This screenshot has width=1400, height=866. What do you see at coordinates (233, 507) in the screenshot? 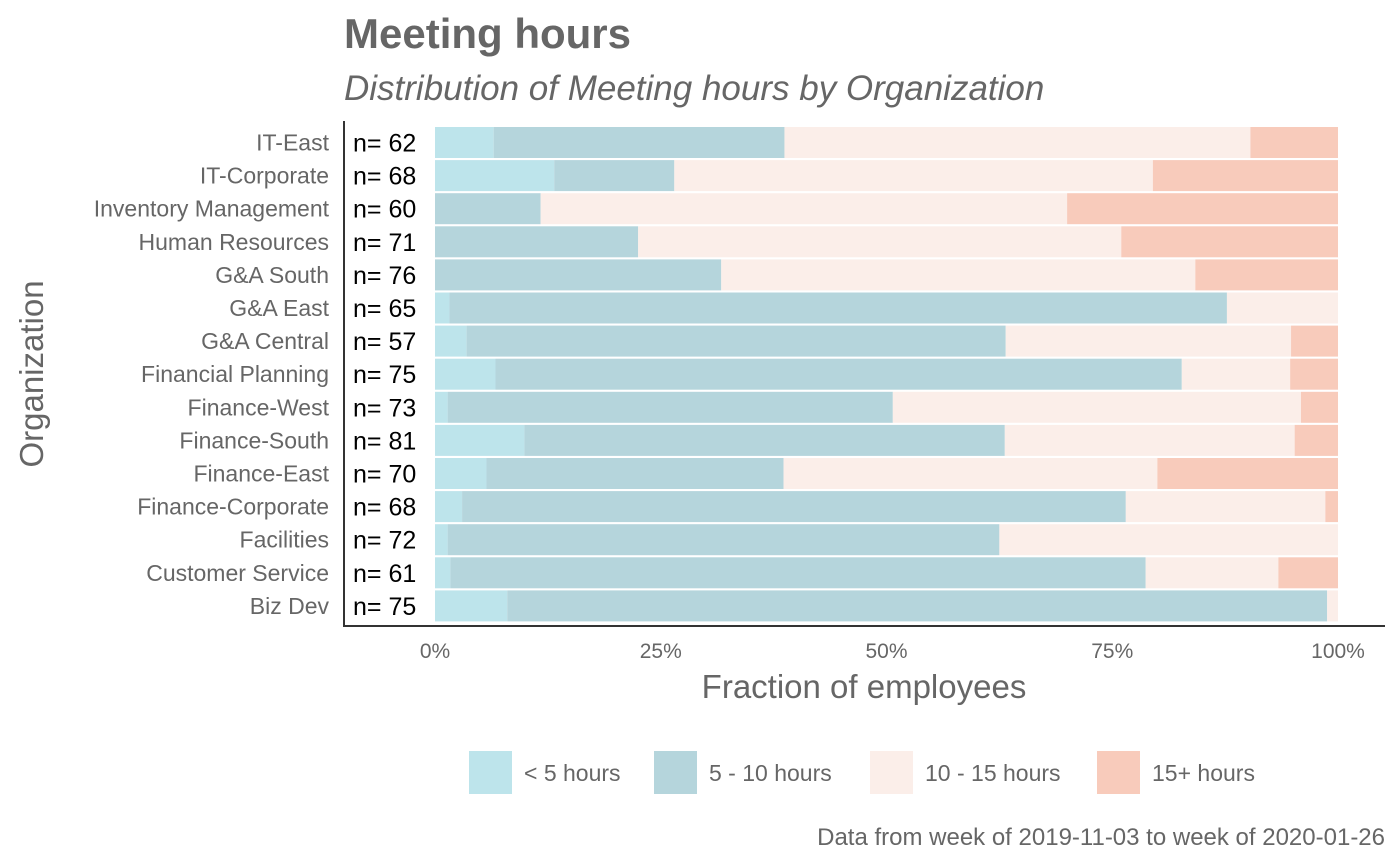
I see `category-label: Finance-Corporate` at bounding box center [233, 507].